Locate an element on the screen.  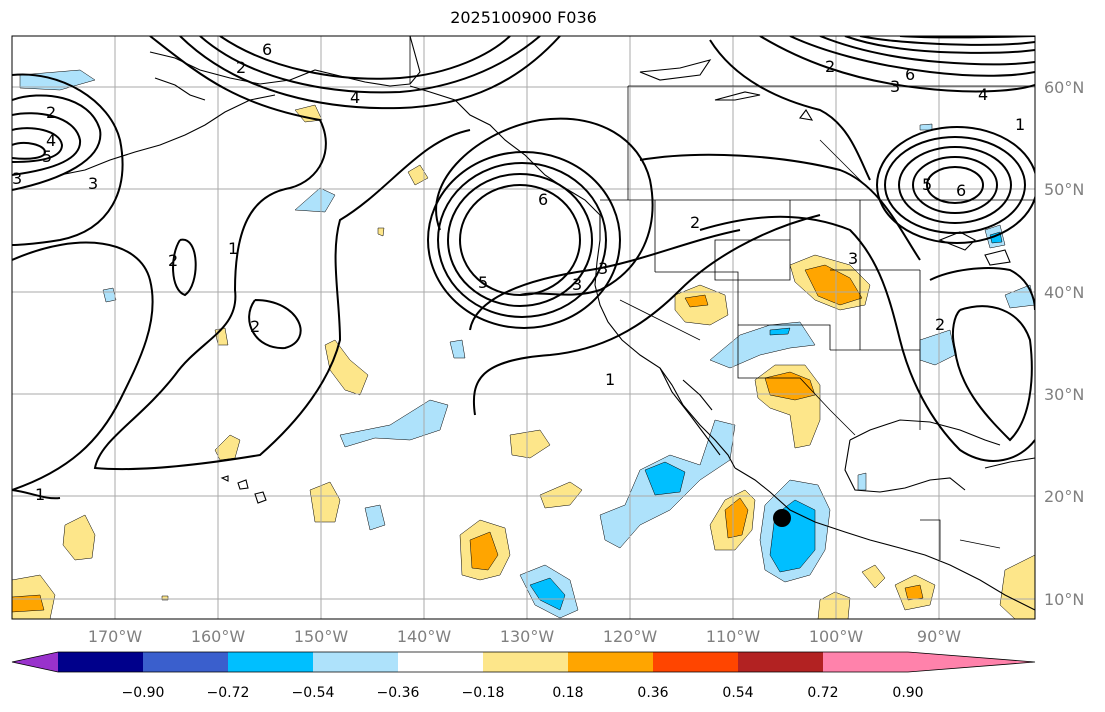
map-title: 2025100900 F036 is located at coordinates (523, 17).